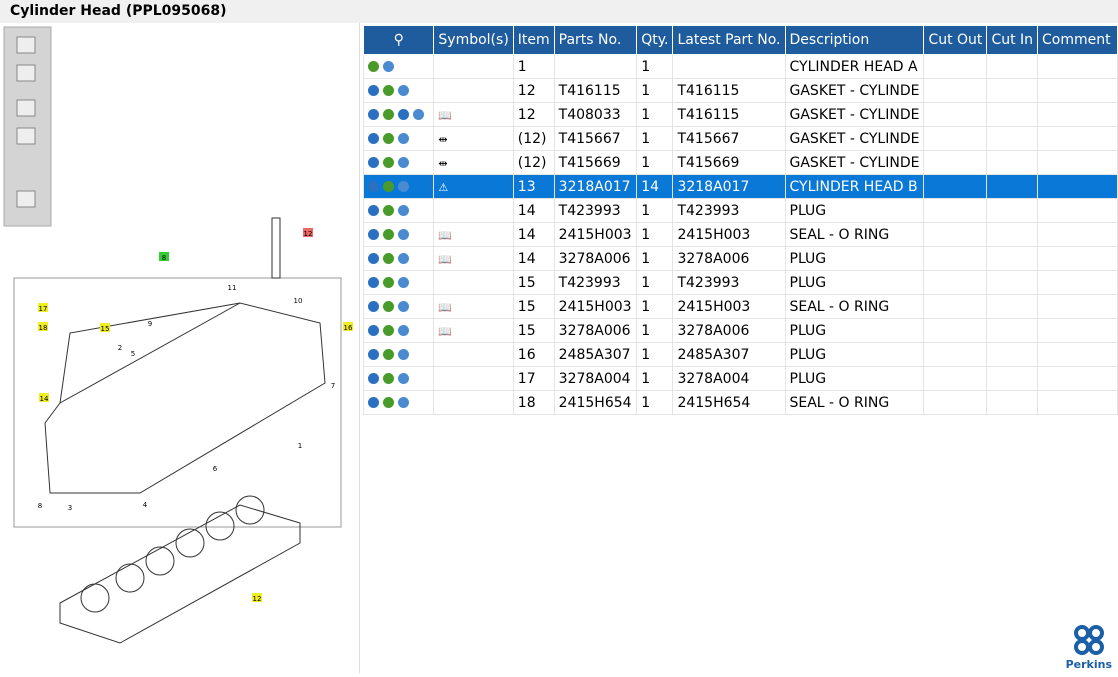  Describe the element at coordinates (120, 348) in the screenshot. I see `callout: 2` at that location.